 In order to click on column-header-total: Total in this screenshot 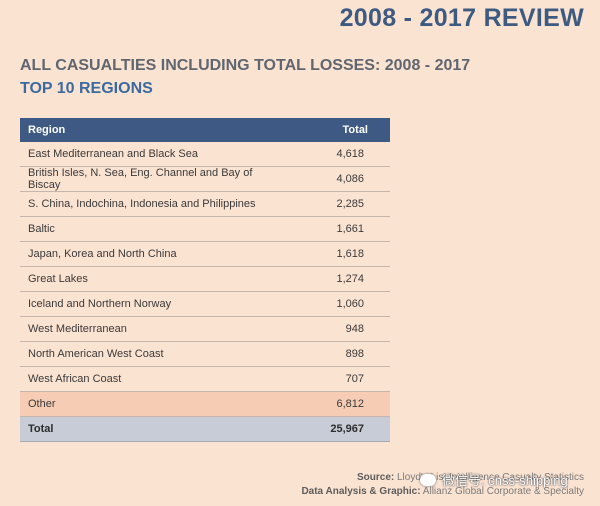, I will do `click(340, 130)`.